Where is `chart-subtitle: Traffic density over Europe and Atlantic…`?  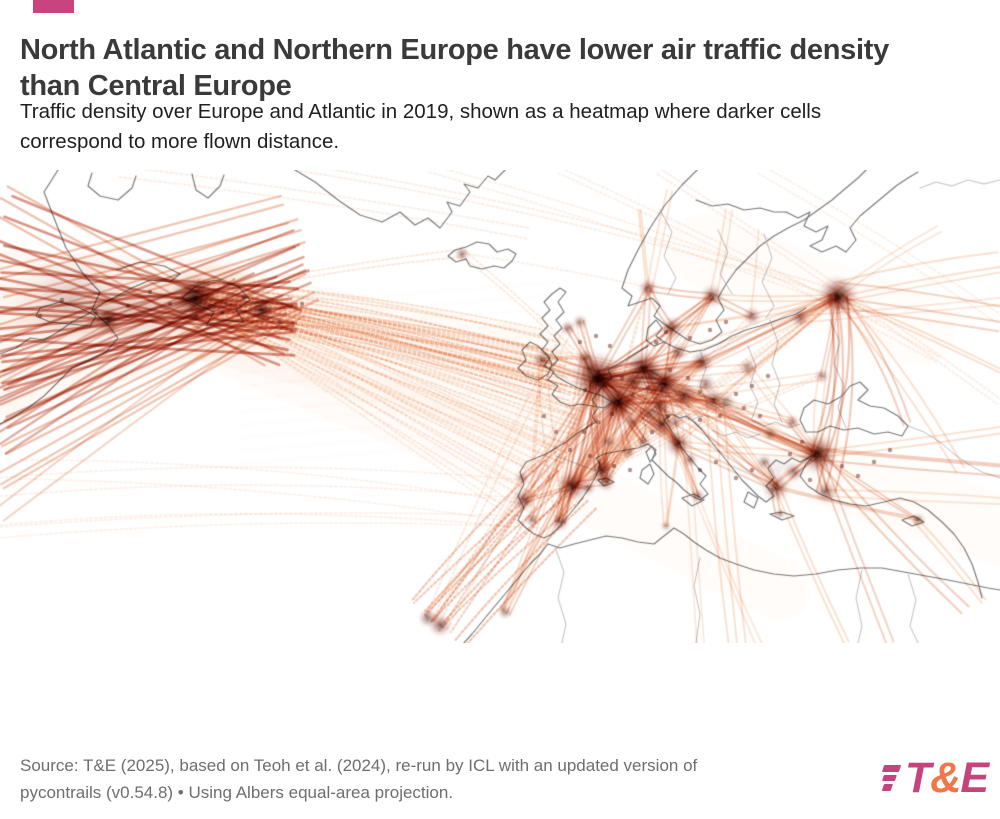 chart-subtitle: Traffic density over Europe and Atlantic… is located at coordinates (502, 127).